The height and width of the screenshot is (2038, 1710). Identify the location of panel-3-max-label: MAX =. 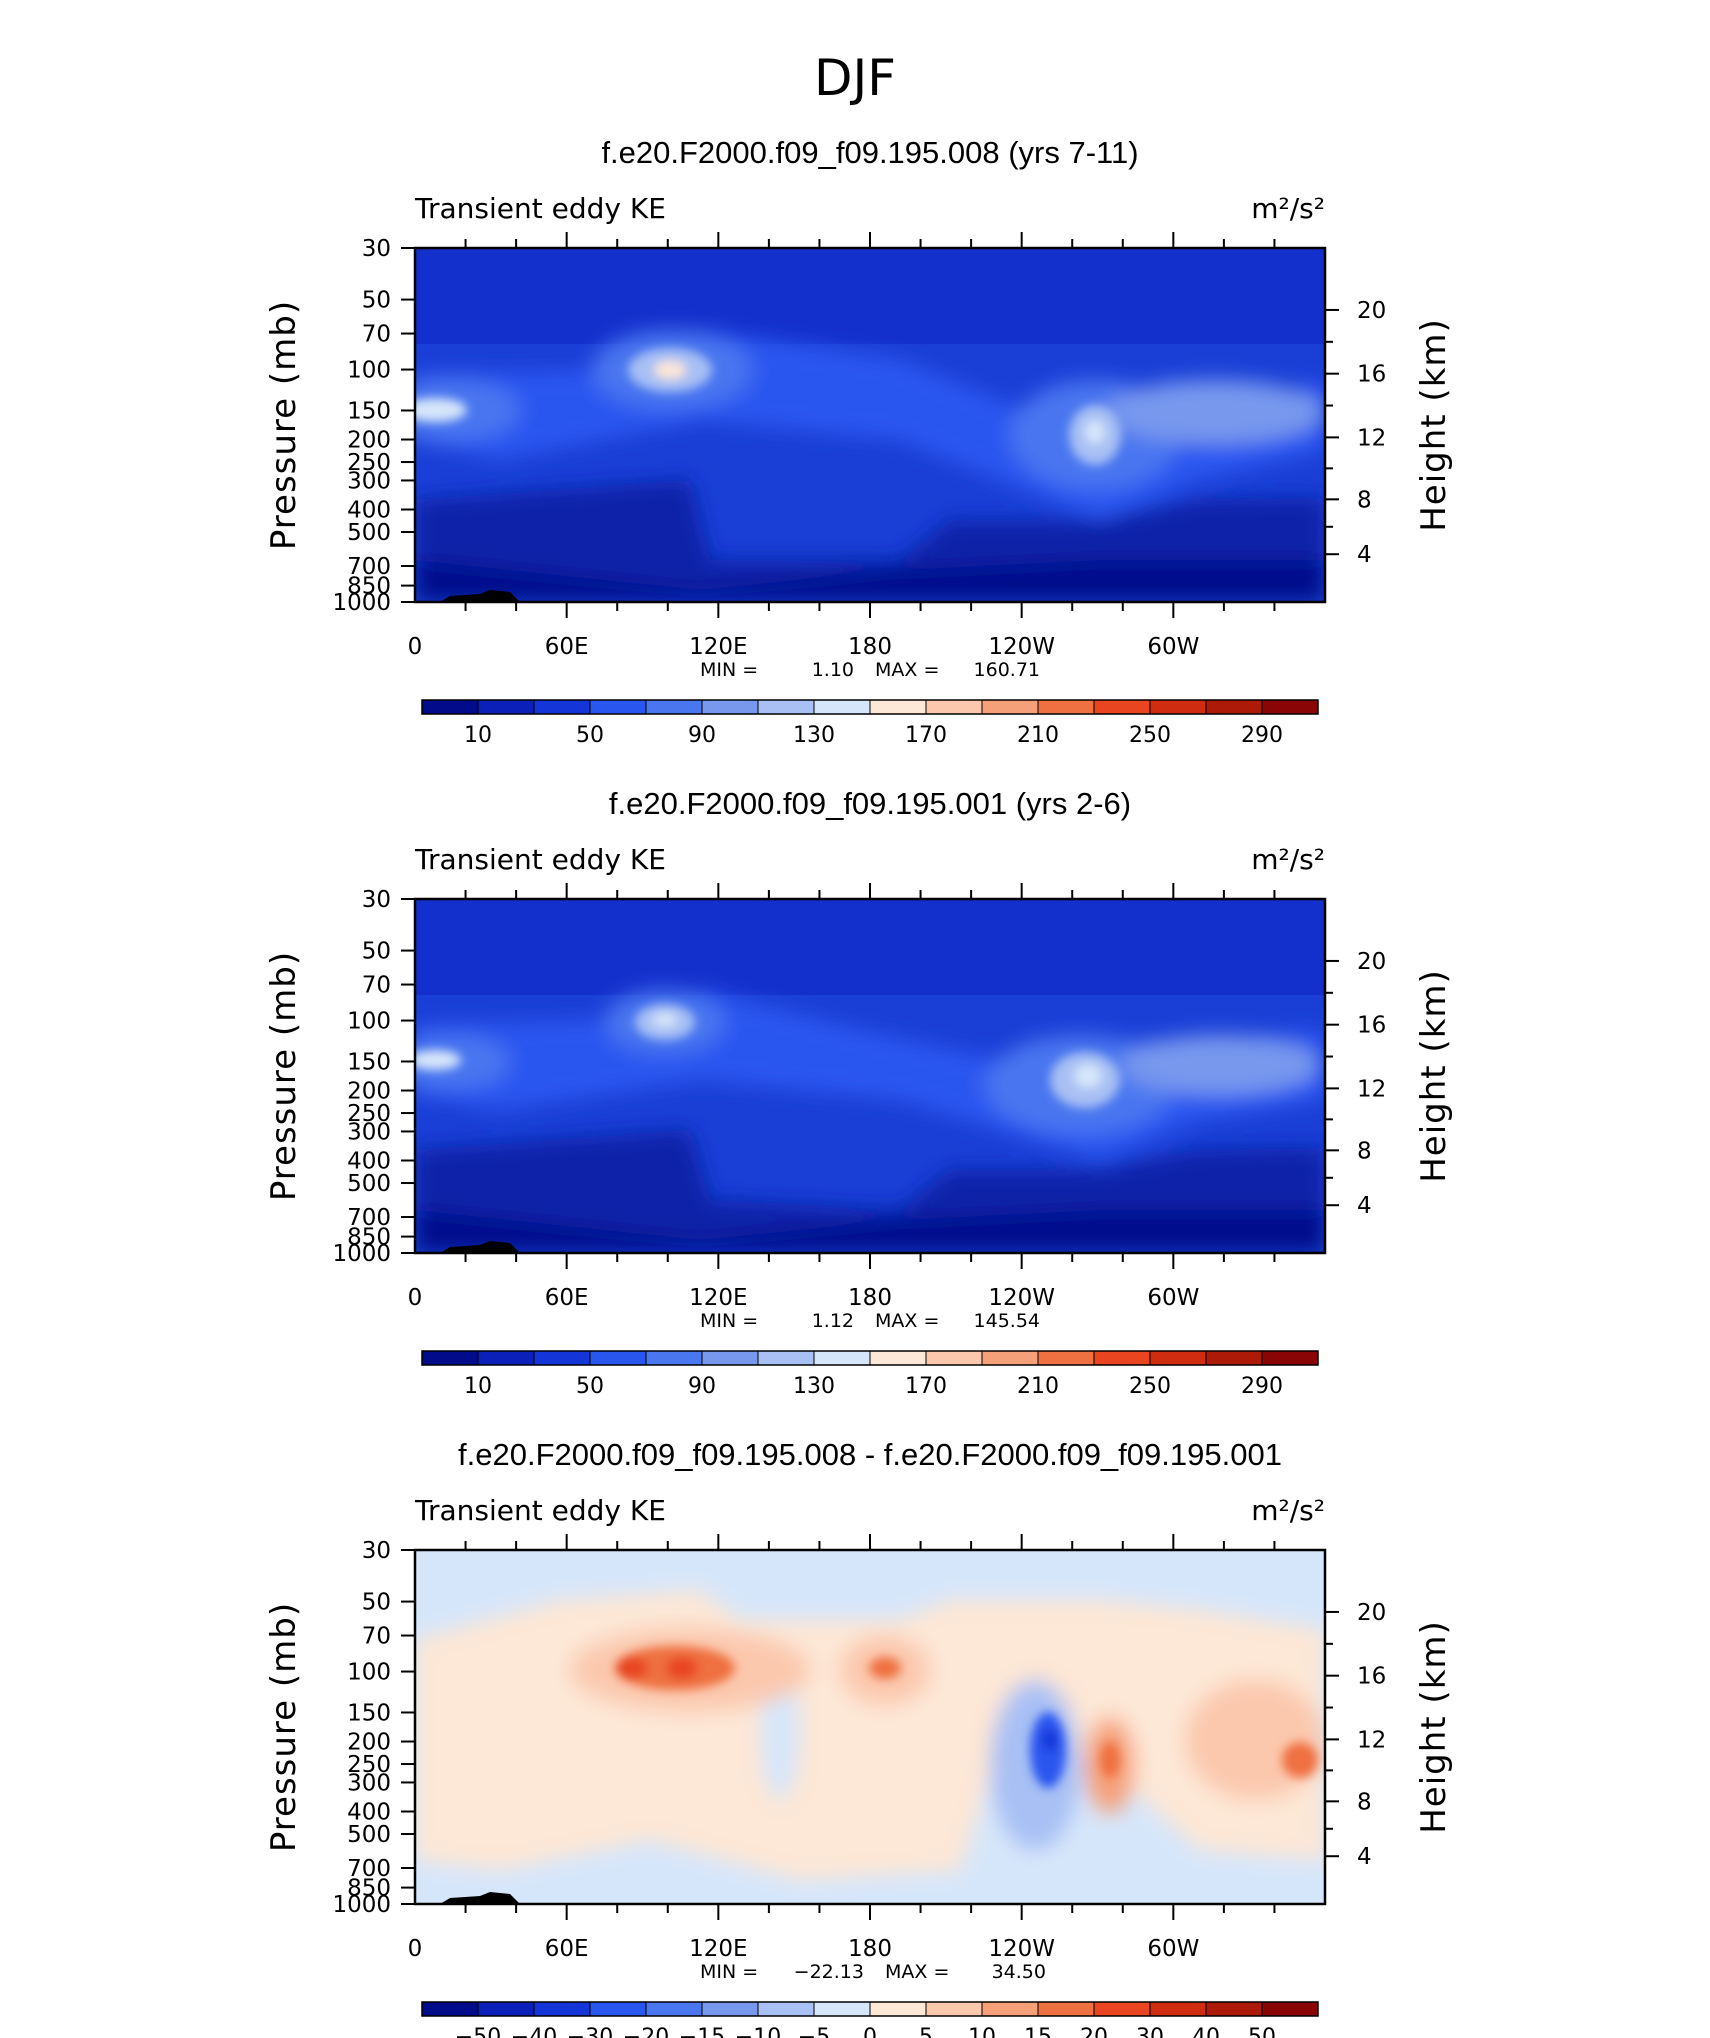
(917, 1972).